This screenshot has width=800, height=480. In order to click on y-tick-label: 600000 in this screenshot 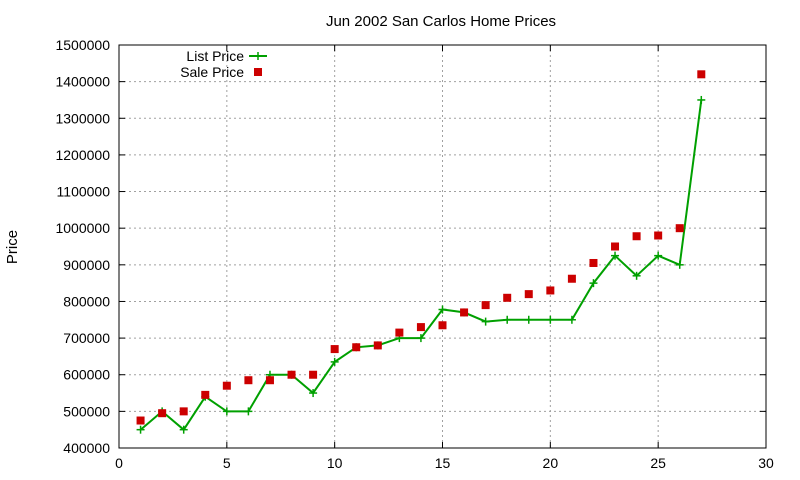, I will do `click(86, 375)`.